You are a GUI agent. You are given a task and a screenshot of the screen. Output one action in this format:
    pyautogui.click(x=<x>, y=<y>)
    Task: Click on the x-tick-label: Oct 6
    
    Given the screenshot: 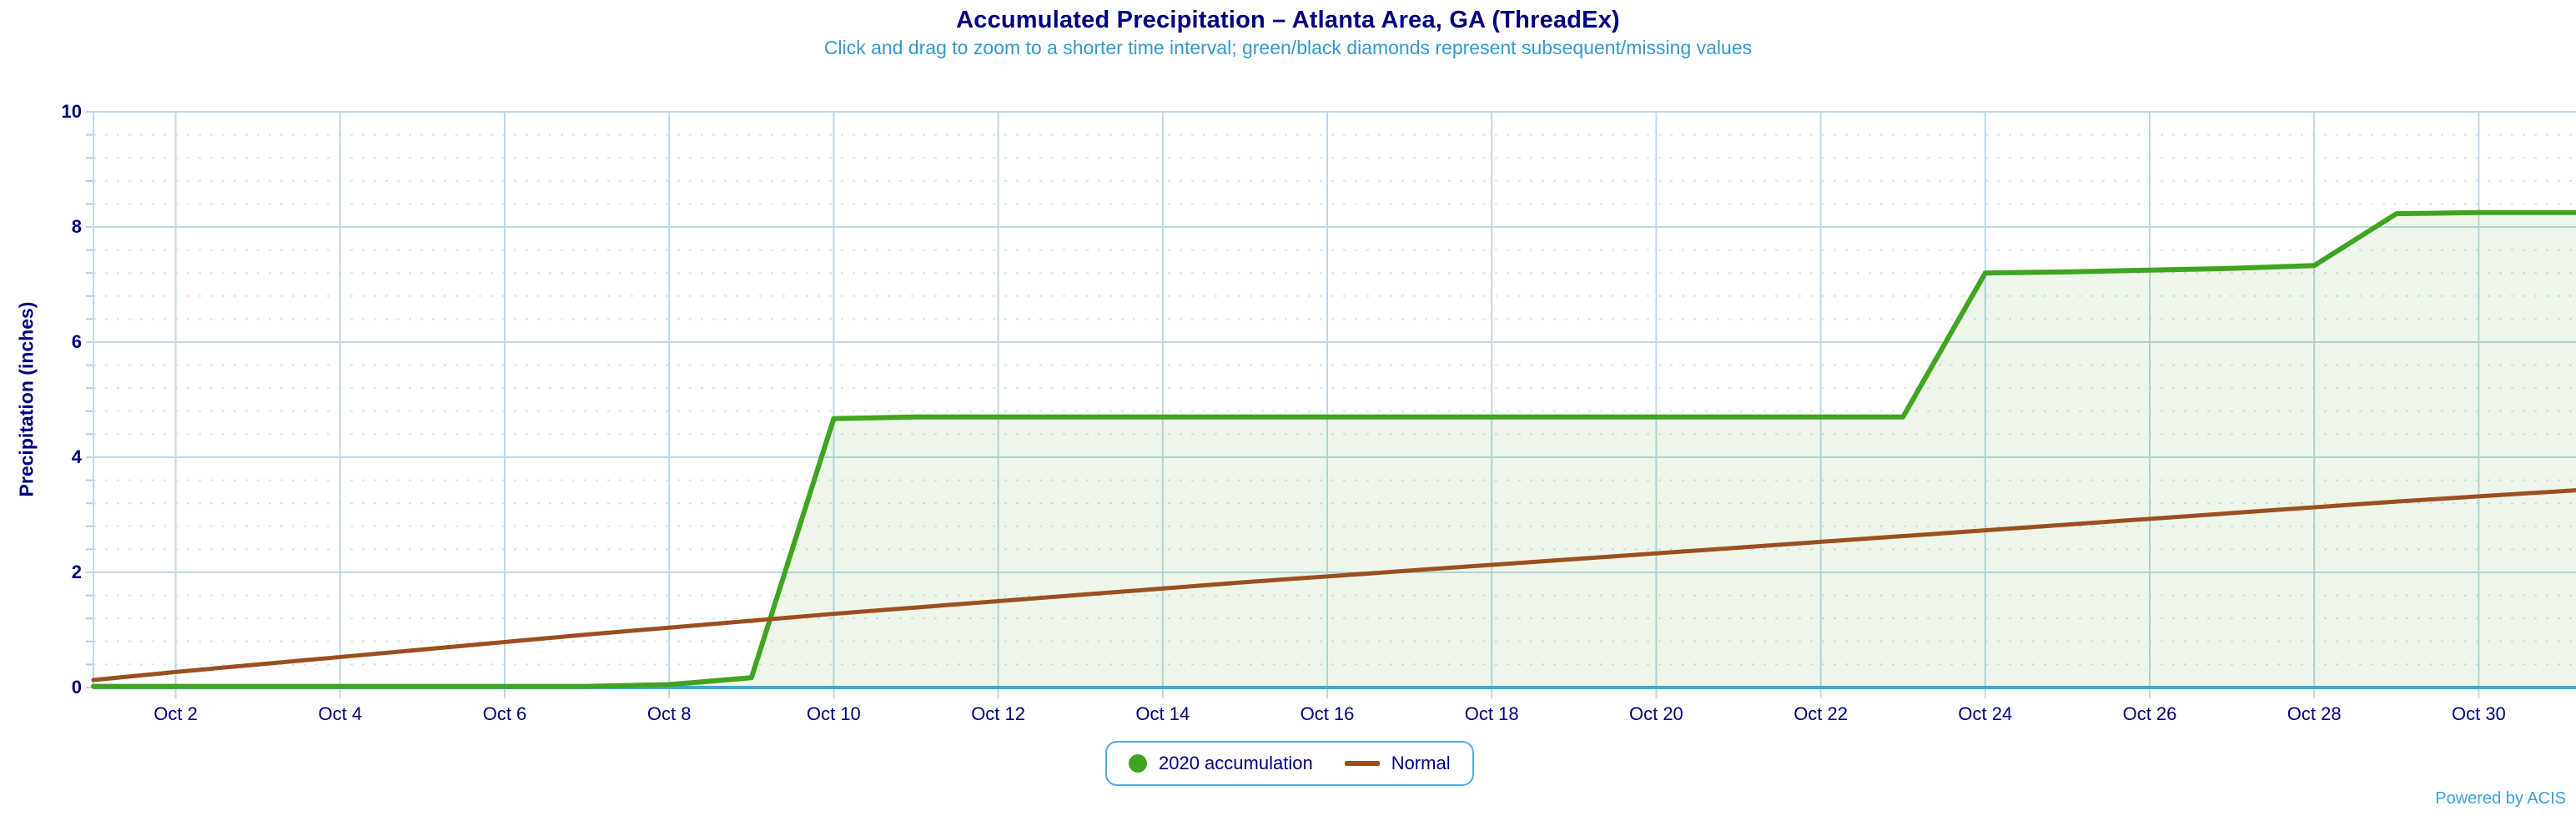 What is the action you would take?
    pyautogui.click(x=504, y=714)
    